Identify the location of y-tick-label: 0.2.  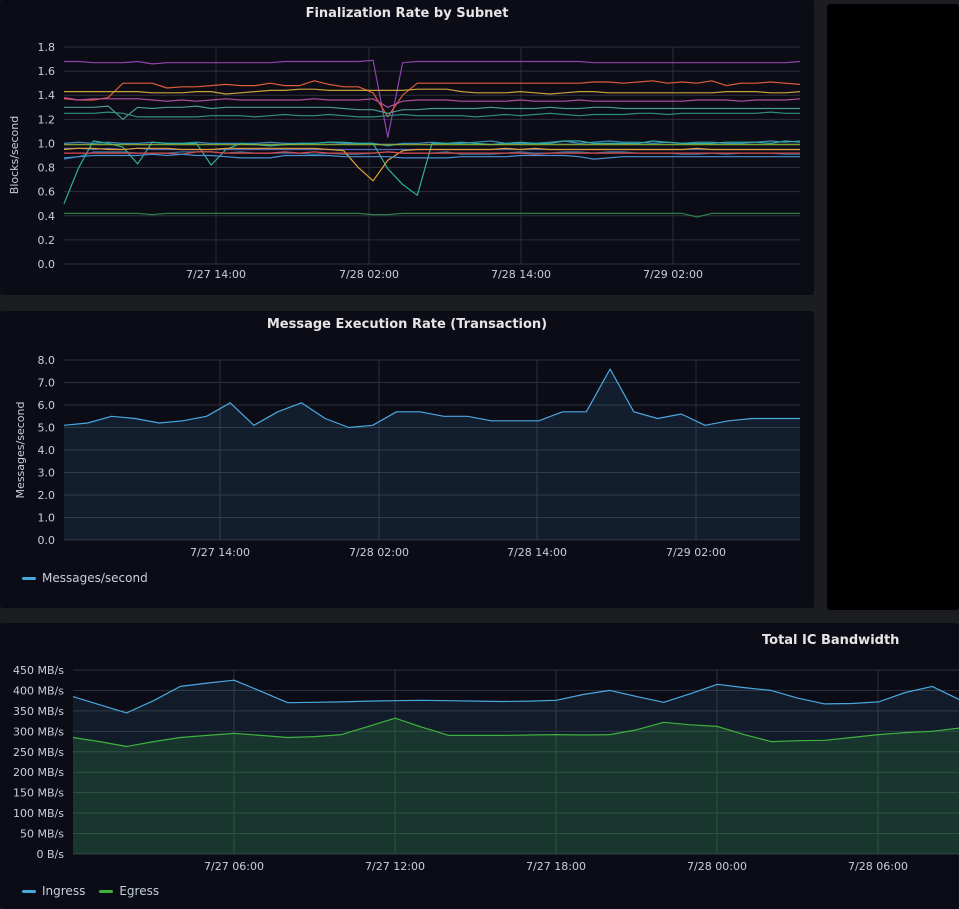
(47, 240).